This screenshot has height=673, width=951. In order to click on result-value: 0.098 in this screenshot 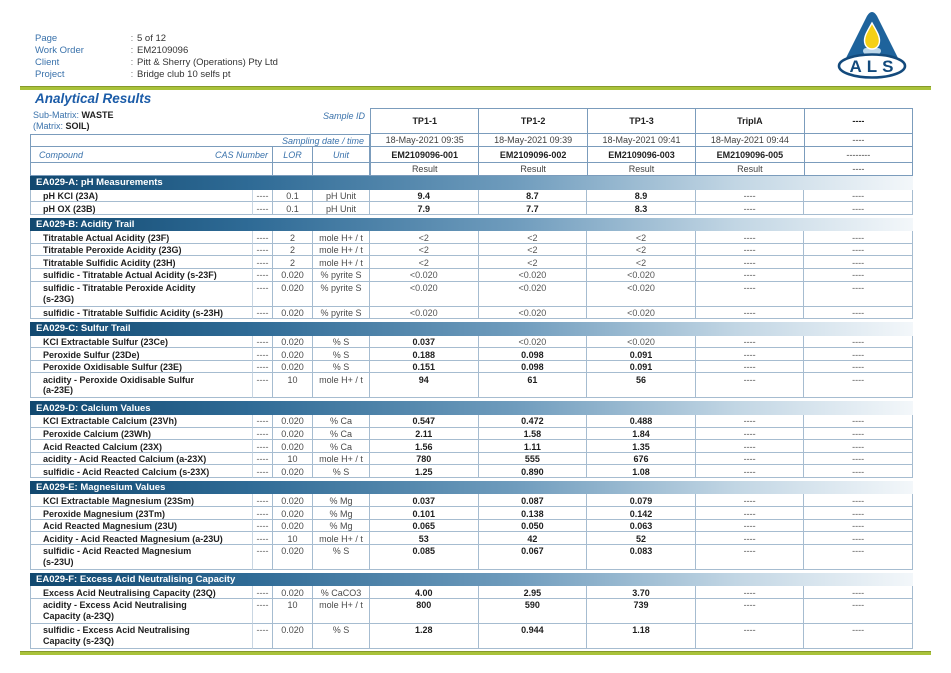, I will do `click(533, 354)`.